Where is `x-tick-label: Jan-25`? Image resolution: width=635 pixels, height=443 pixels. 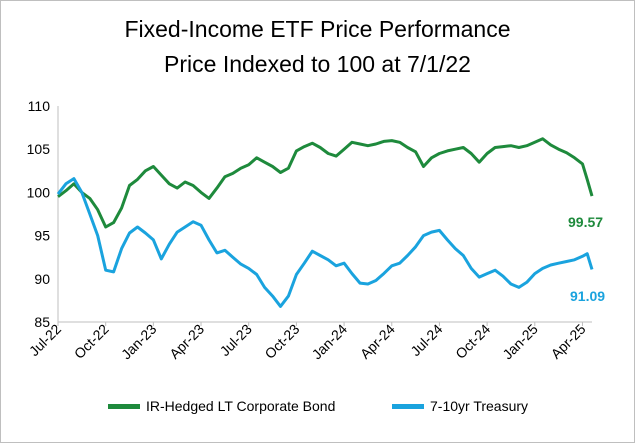
x-tick-label: Jan-25 is located at coordinates (520, 342).